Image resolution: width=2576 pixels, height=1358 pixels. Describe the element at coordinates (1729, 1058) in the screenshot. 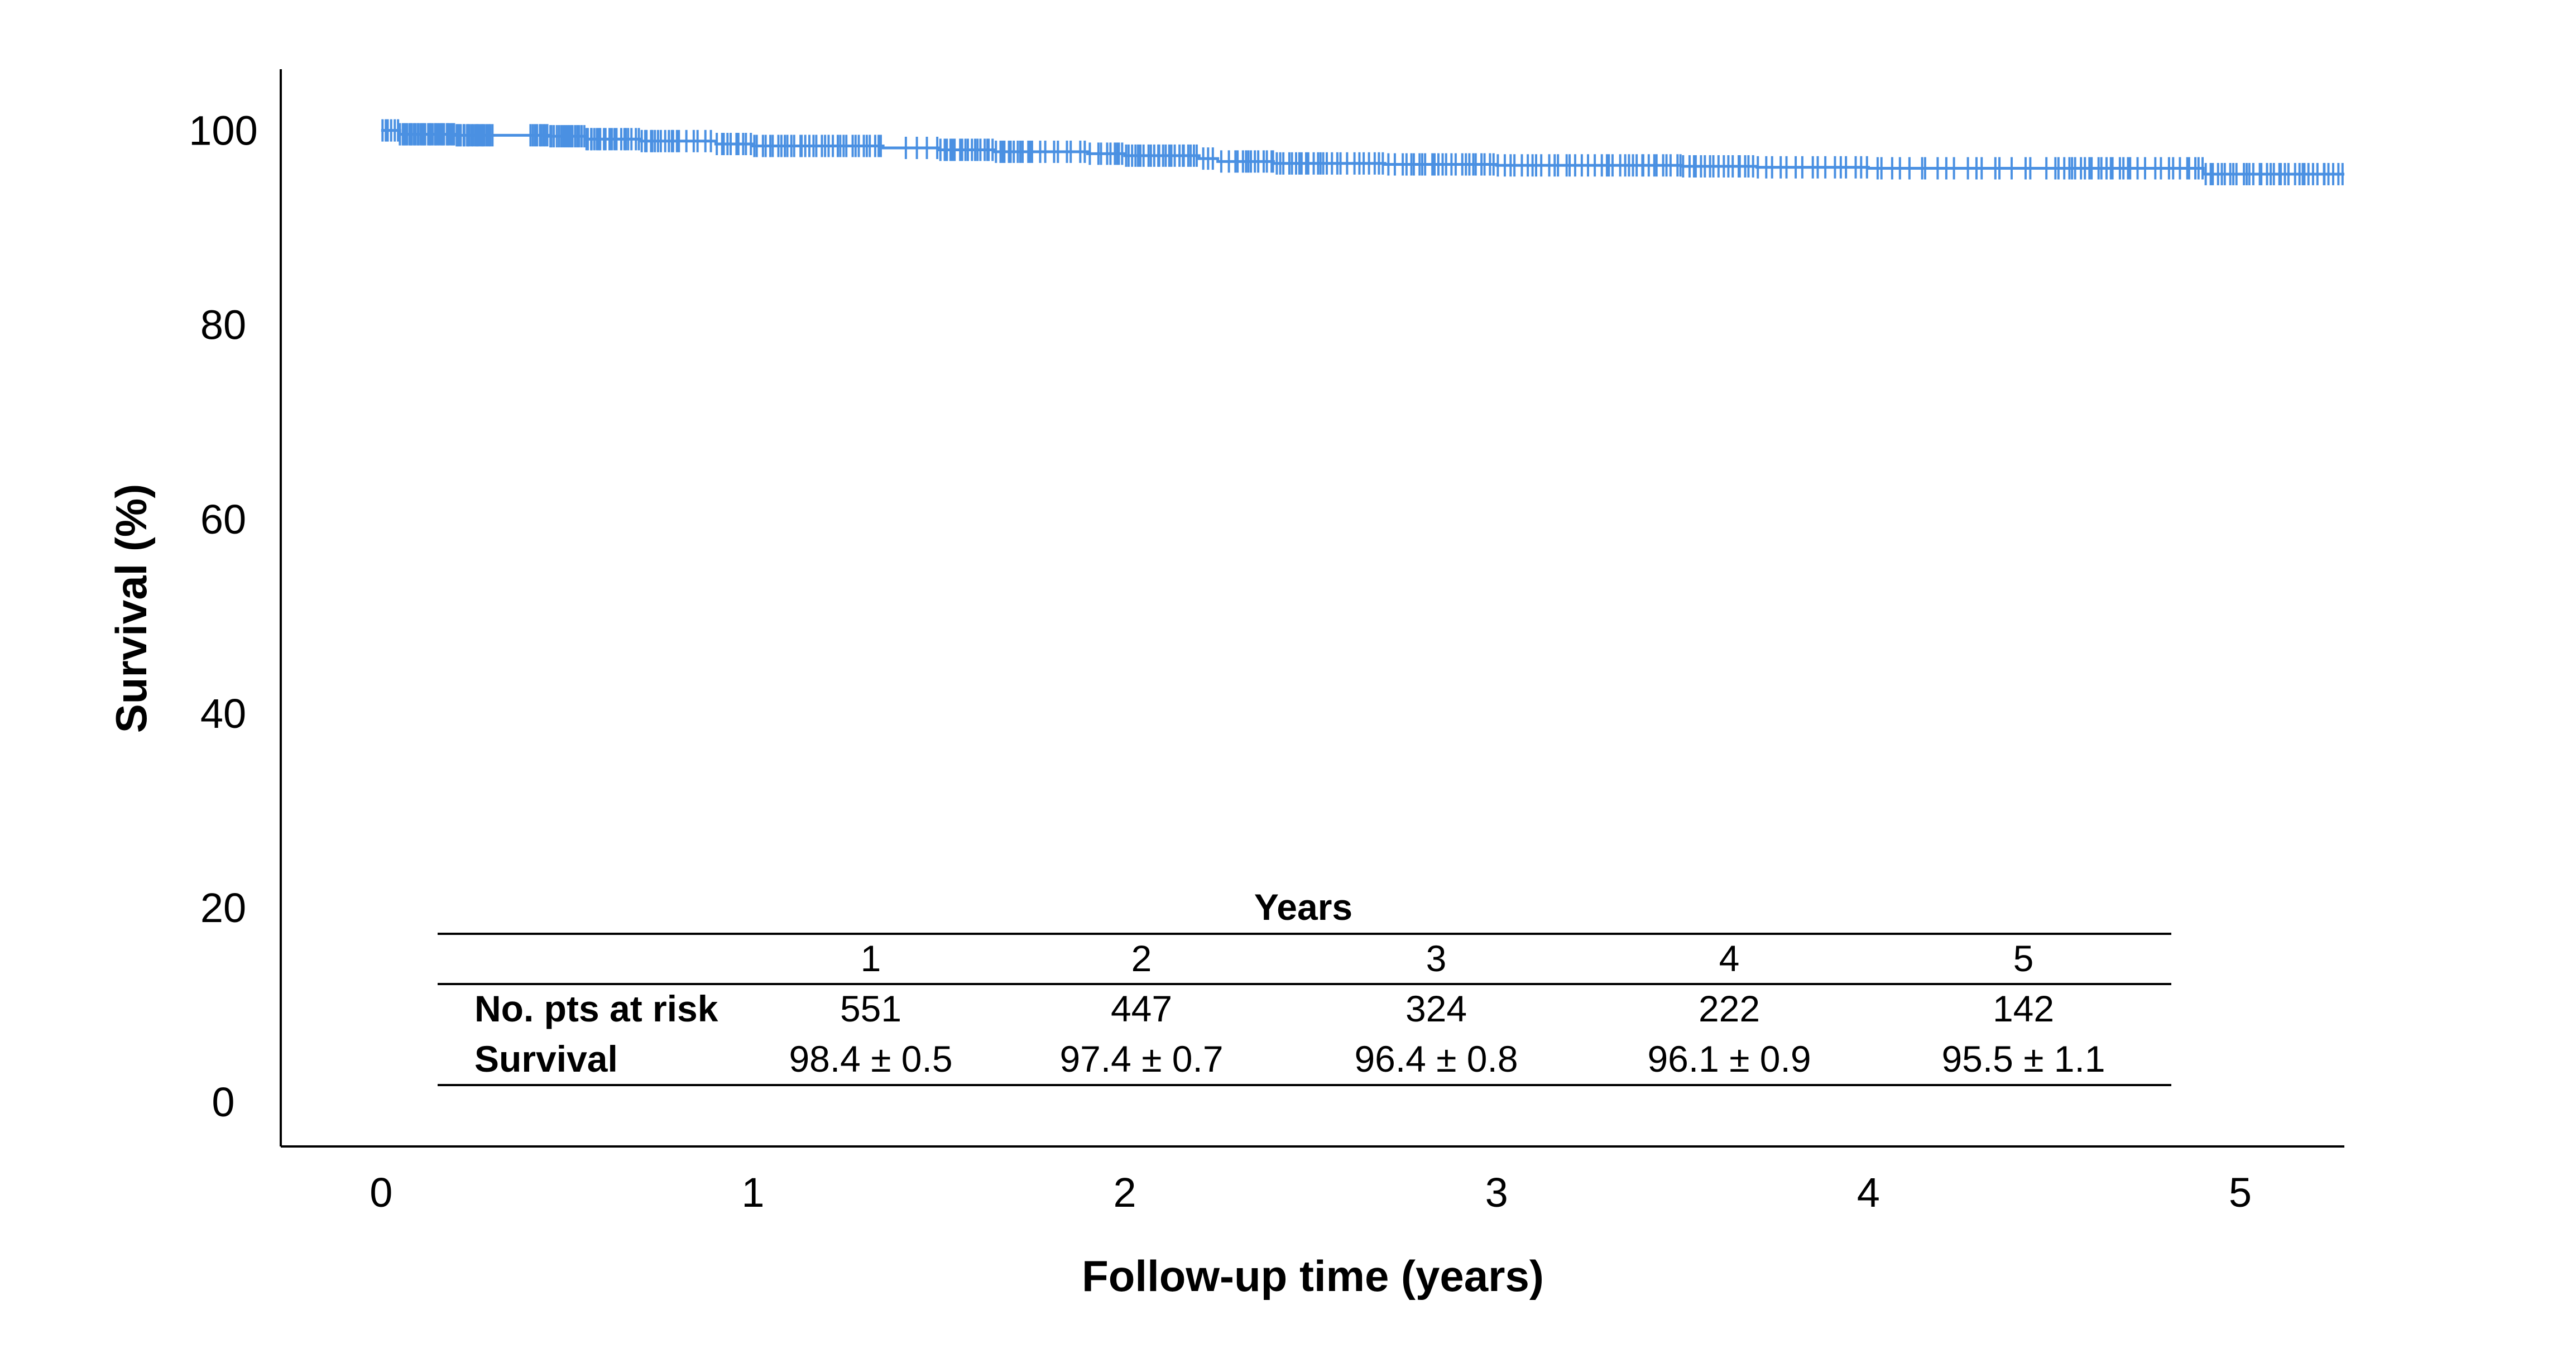

I see `risk-table-cell: 96.1 ± 0.9` at that location.